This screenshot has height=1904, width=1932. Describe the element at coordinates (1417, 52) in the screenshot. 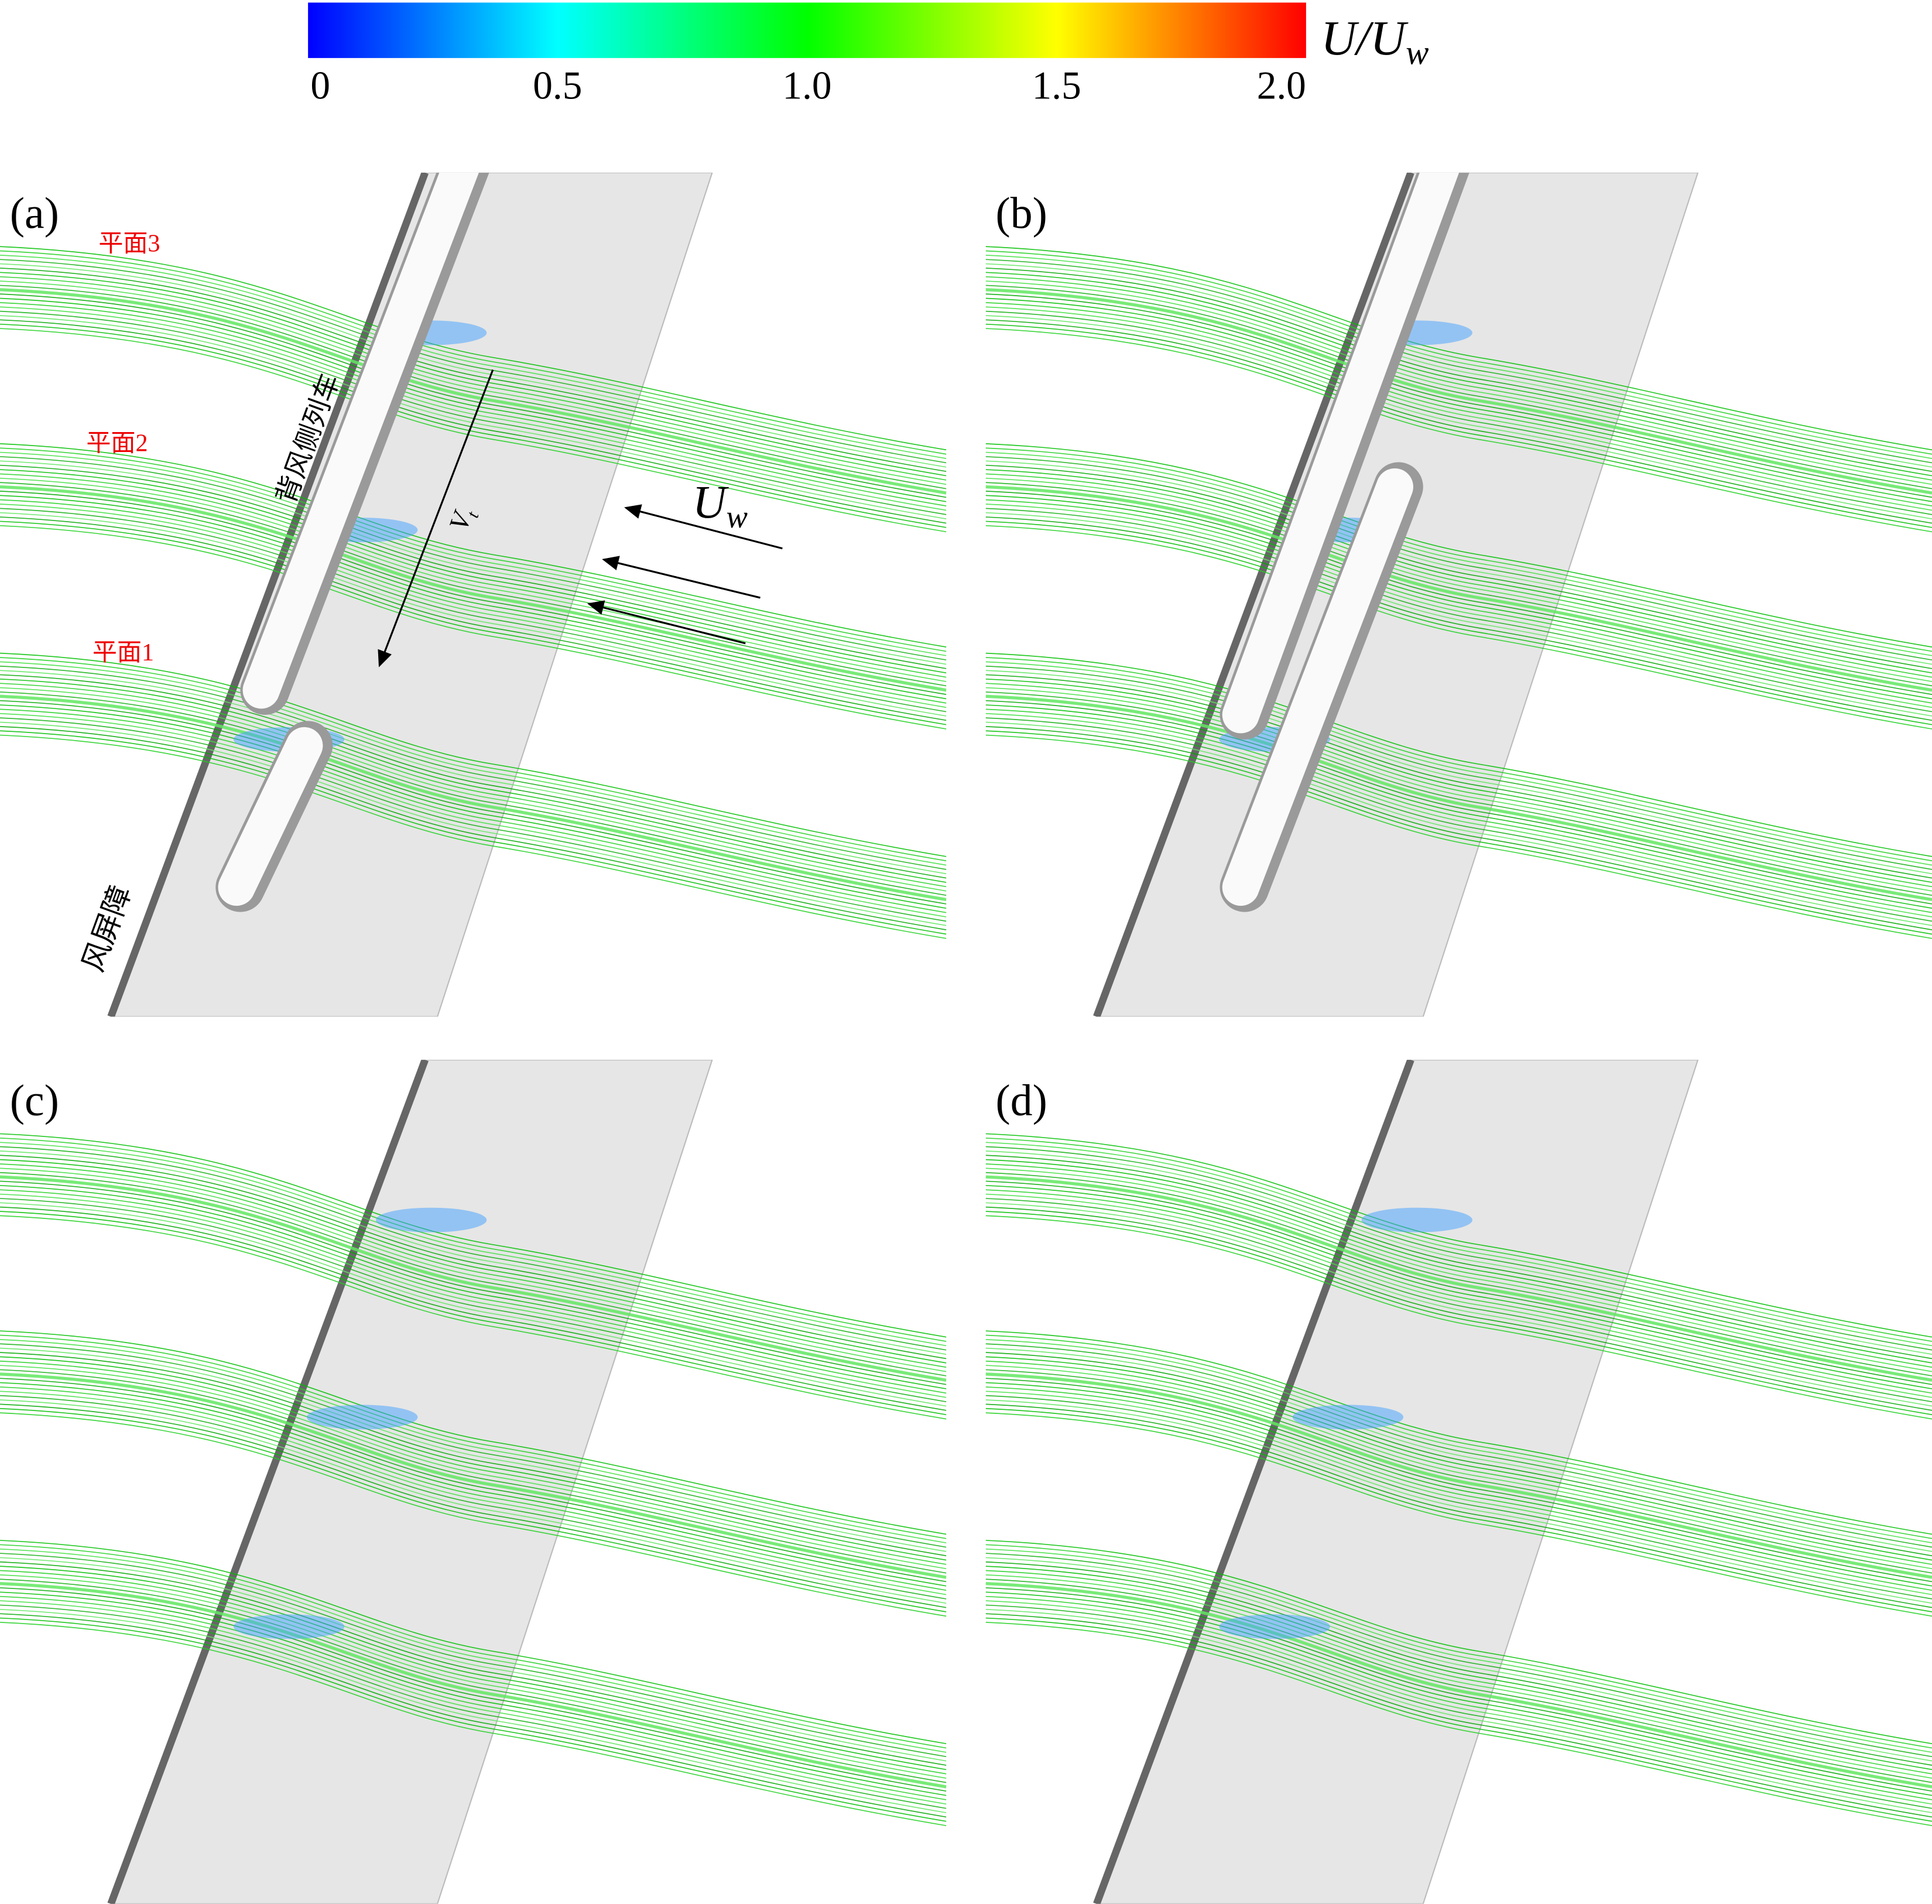

I see `colorbar-label-sub: w` at that location.